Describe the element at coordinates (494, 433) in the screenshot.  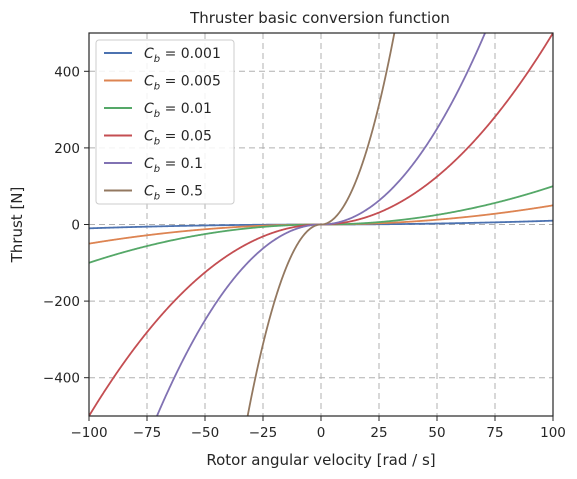
I see `x-tick-label: 75` at that location.